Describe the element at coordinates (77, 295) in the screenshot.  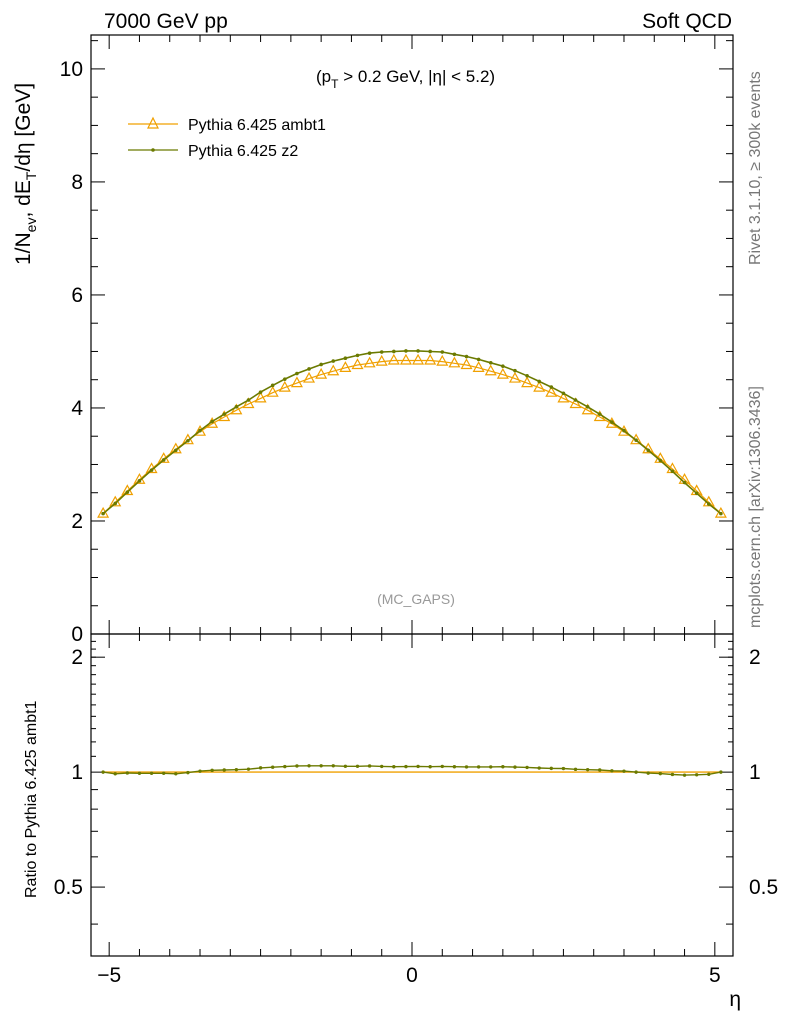
I see `main-y-tick-label: 6` at that location.